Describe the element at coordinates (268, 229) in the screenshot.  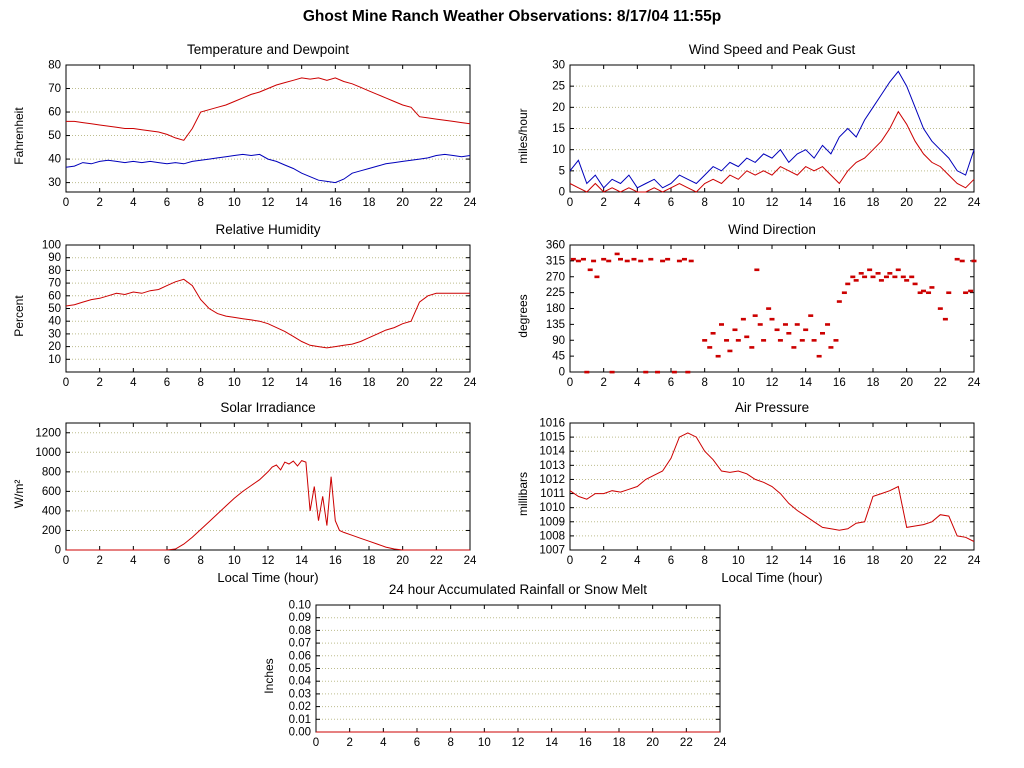
I see `chart-title: Relative Humidity` at that location.